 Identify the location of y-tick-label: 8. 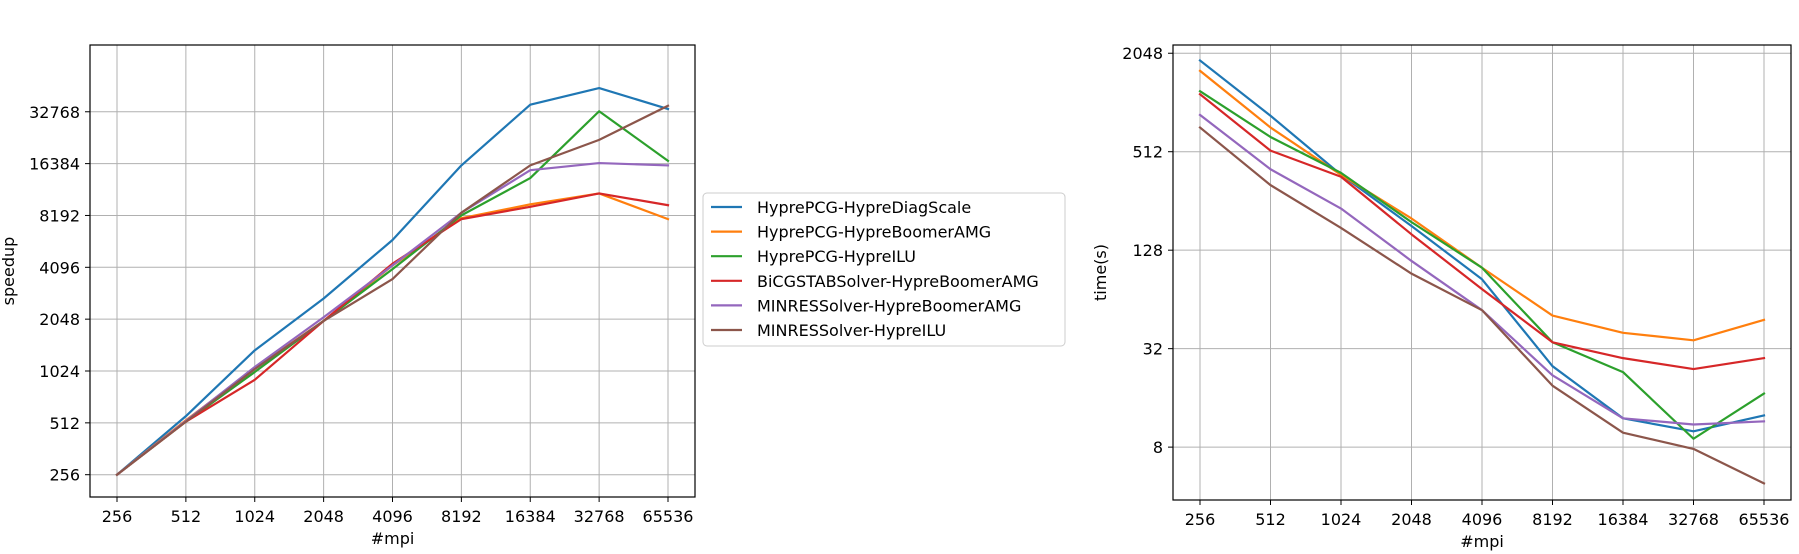
(1158, 447).